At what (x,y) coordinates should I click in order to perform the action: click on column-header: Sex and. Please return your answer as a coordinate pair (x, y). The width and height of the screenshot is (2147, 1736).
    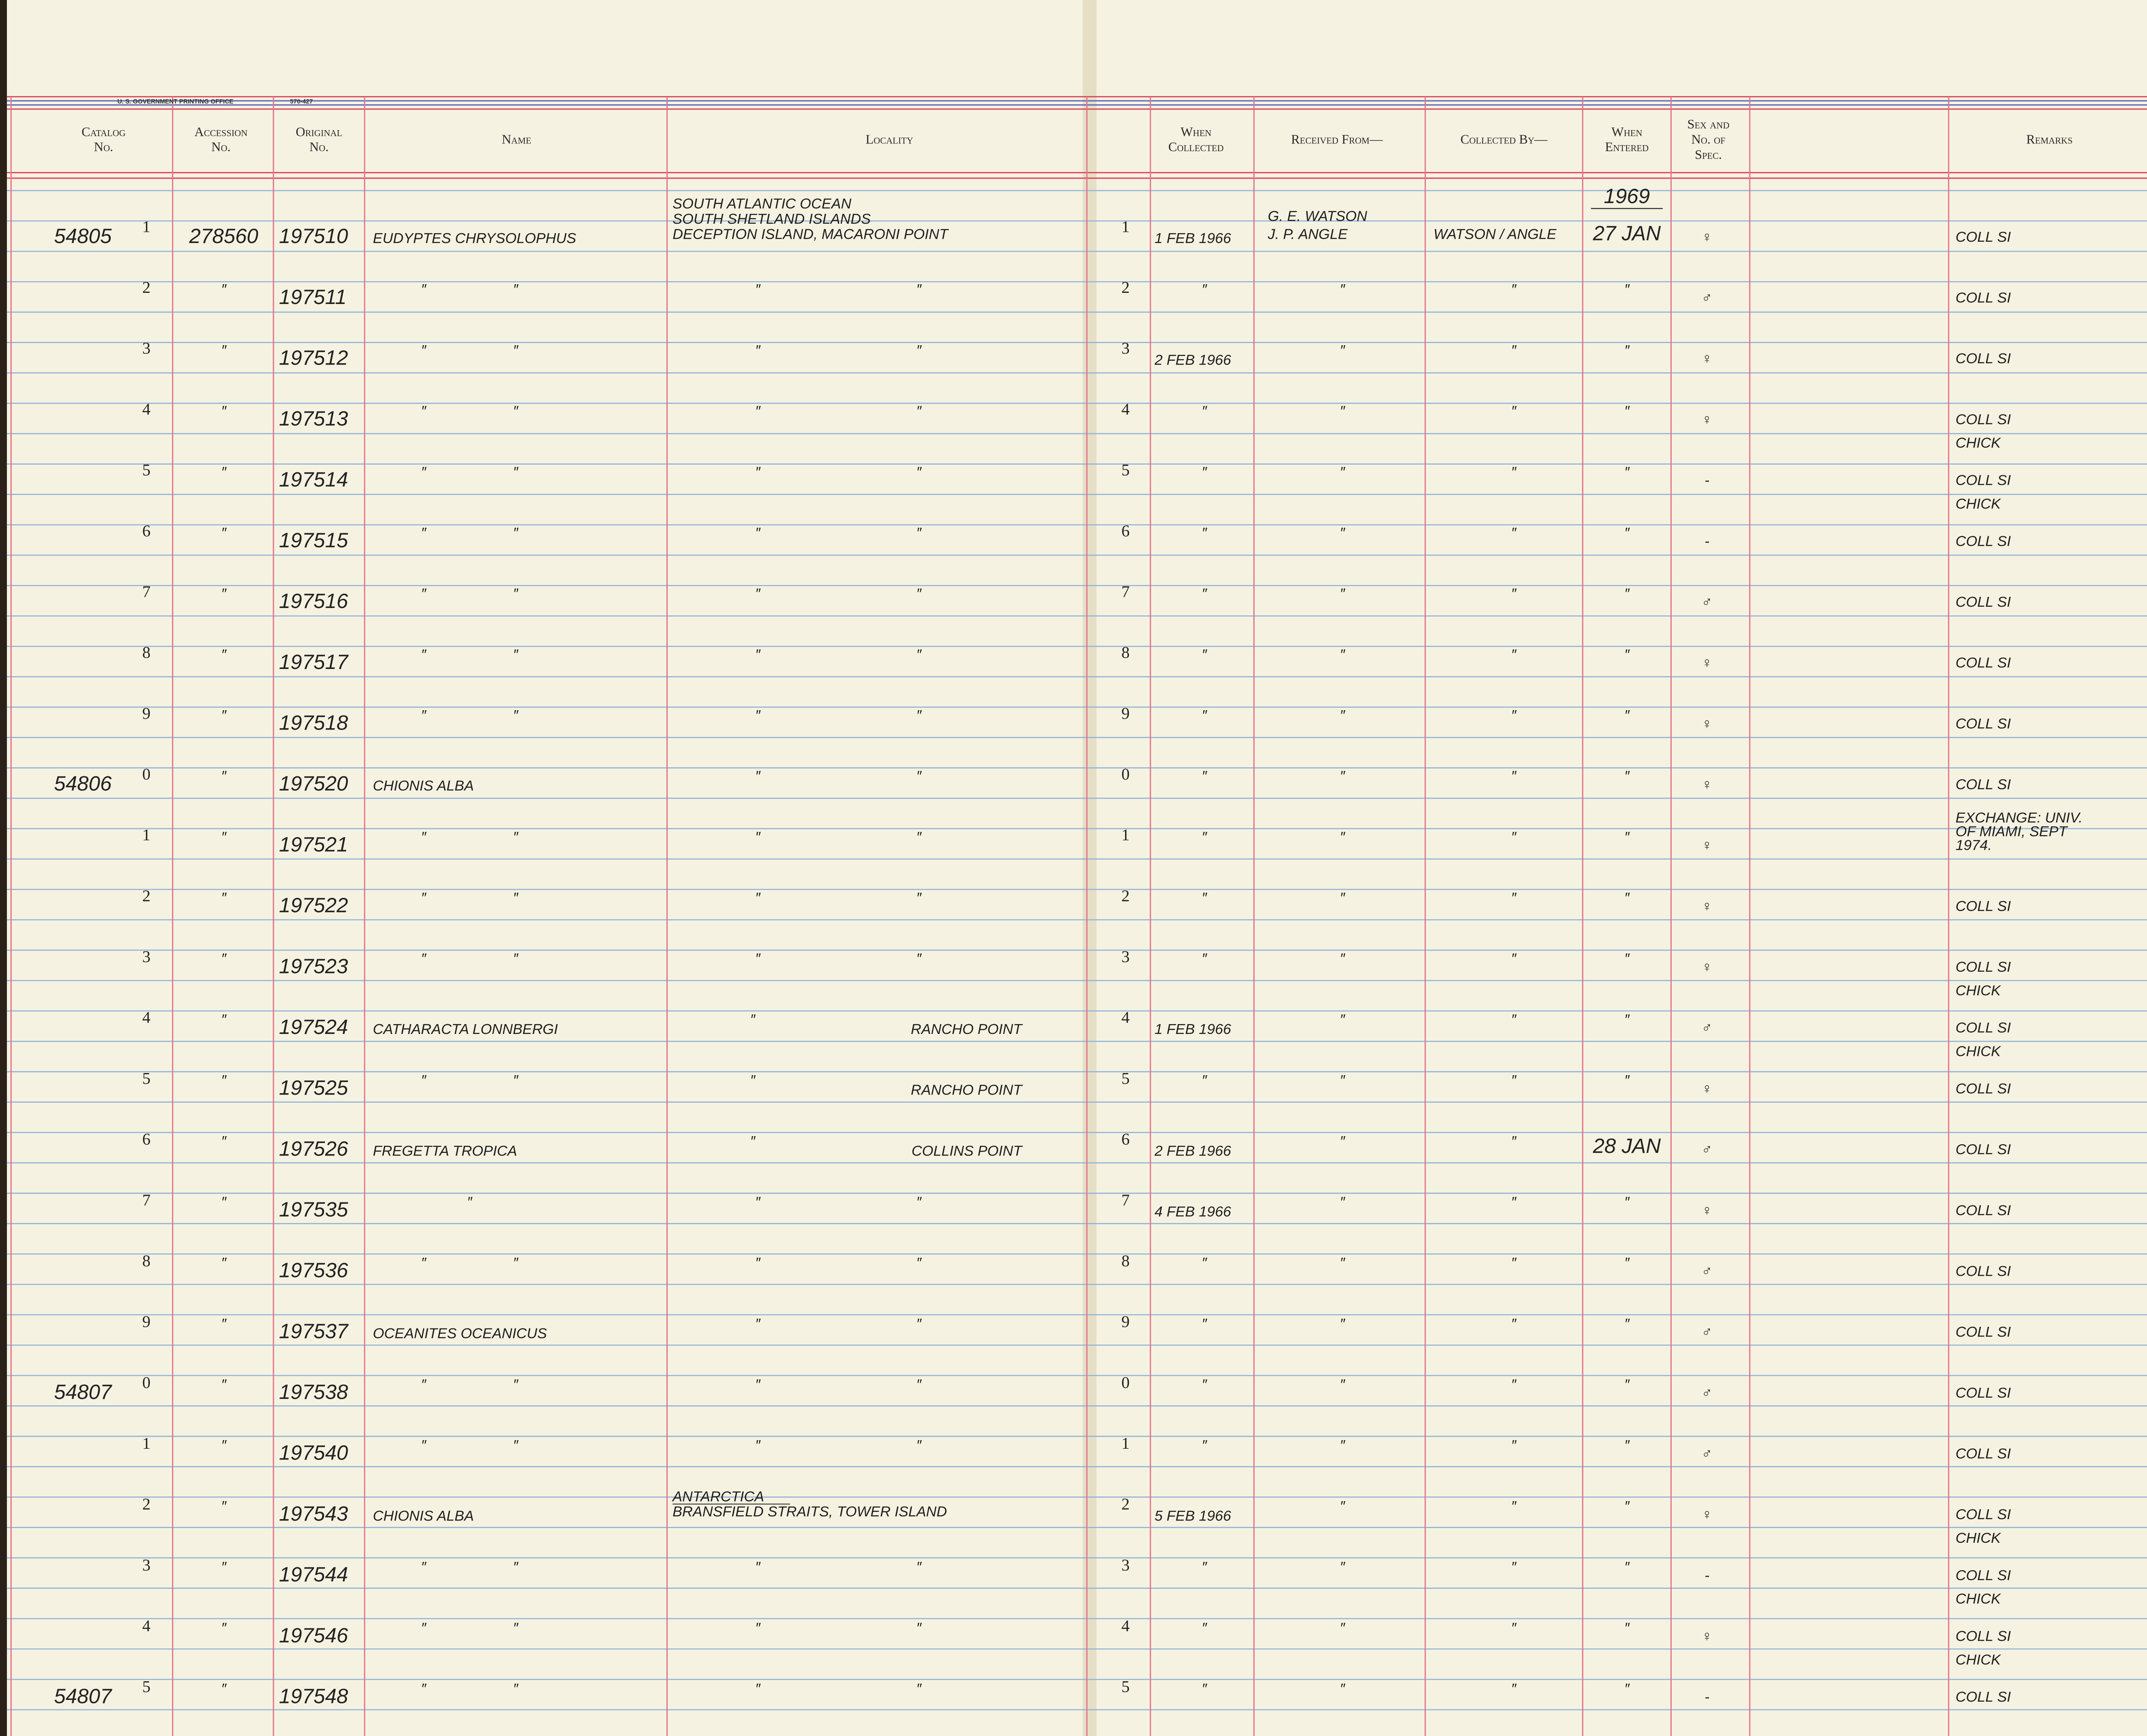
    Looking at the image, I should click on (1708, 124).